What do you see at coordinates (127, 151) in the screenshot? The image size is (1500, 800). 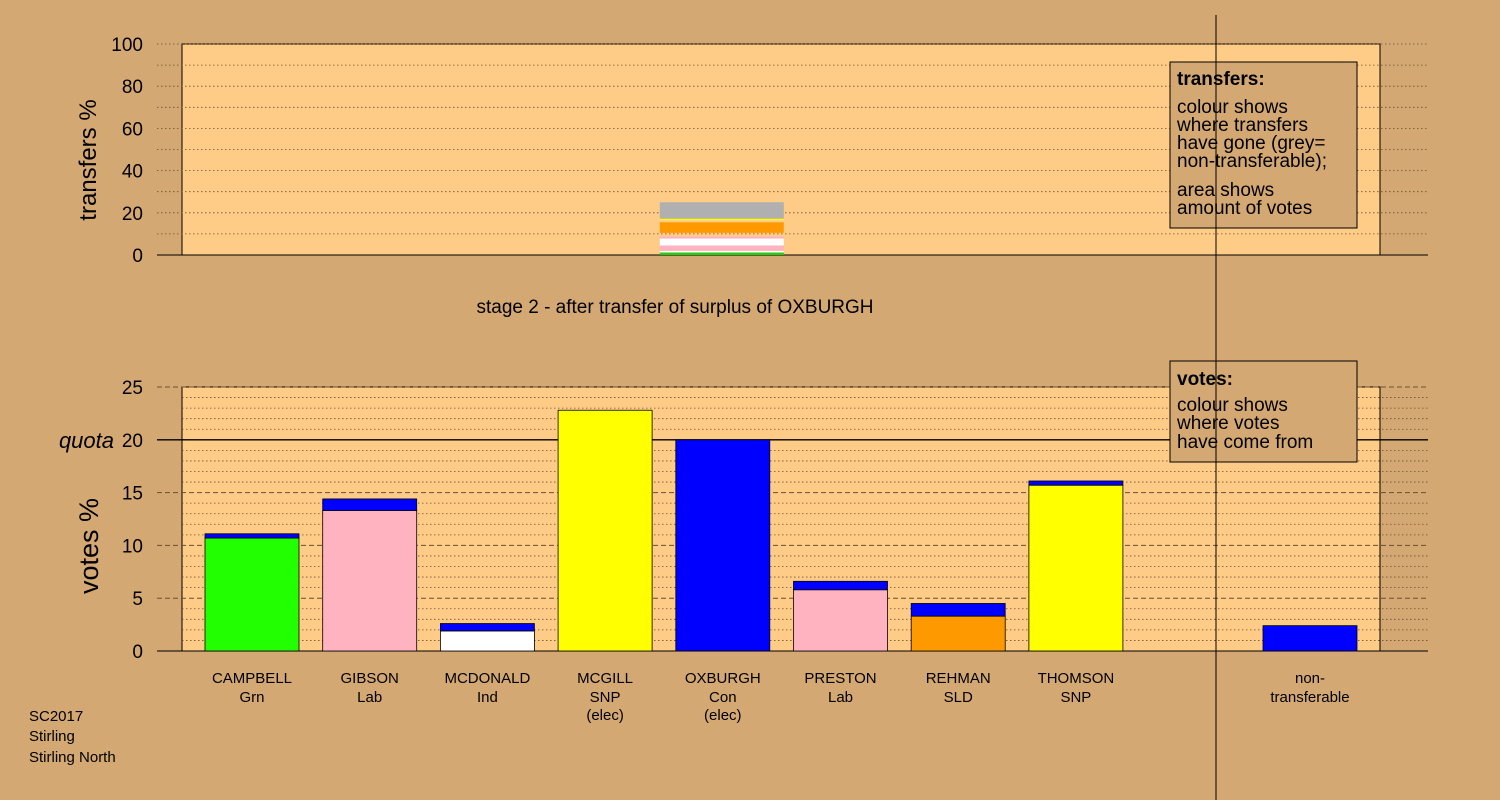 I see `transfers-y-ticks: 0 20 40 60 80 100` at bounding box center [127, 151].